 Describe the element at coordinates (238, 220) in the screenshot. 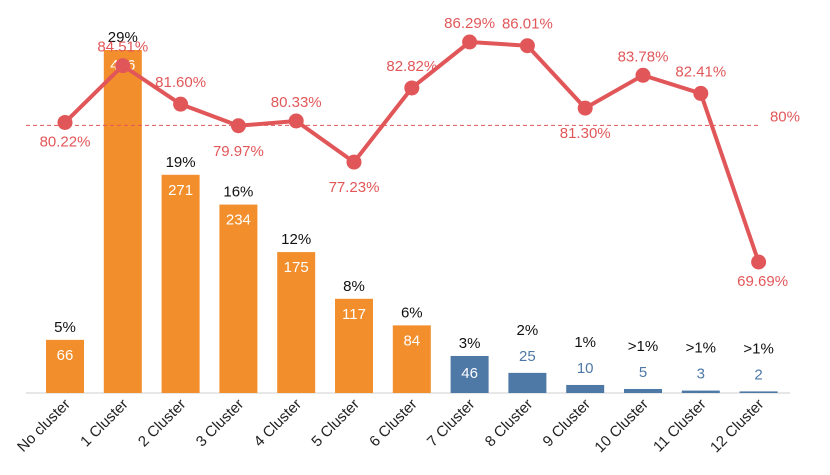

I see `bar-value-label: 234` at that location.